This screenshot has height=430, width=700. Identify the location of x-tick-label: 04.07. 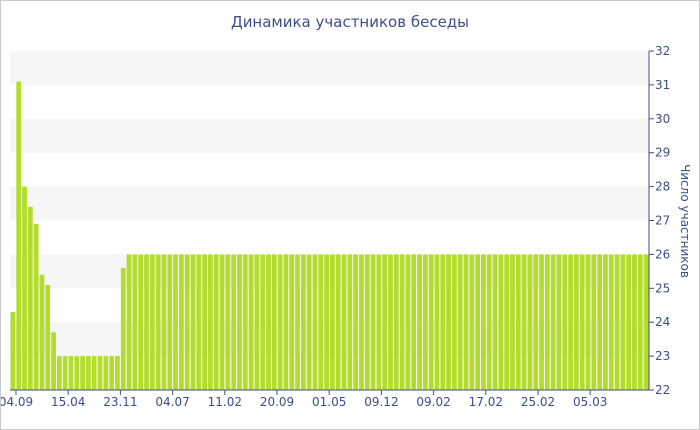
(172, 402).